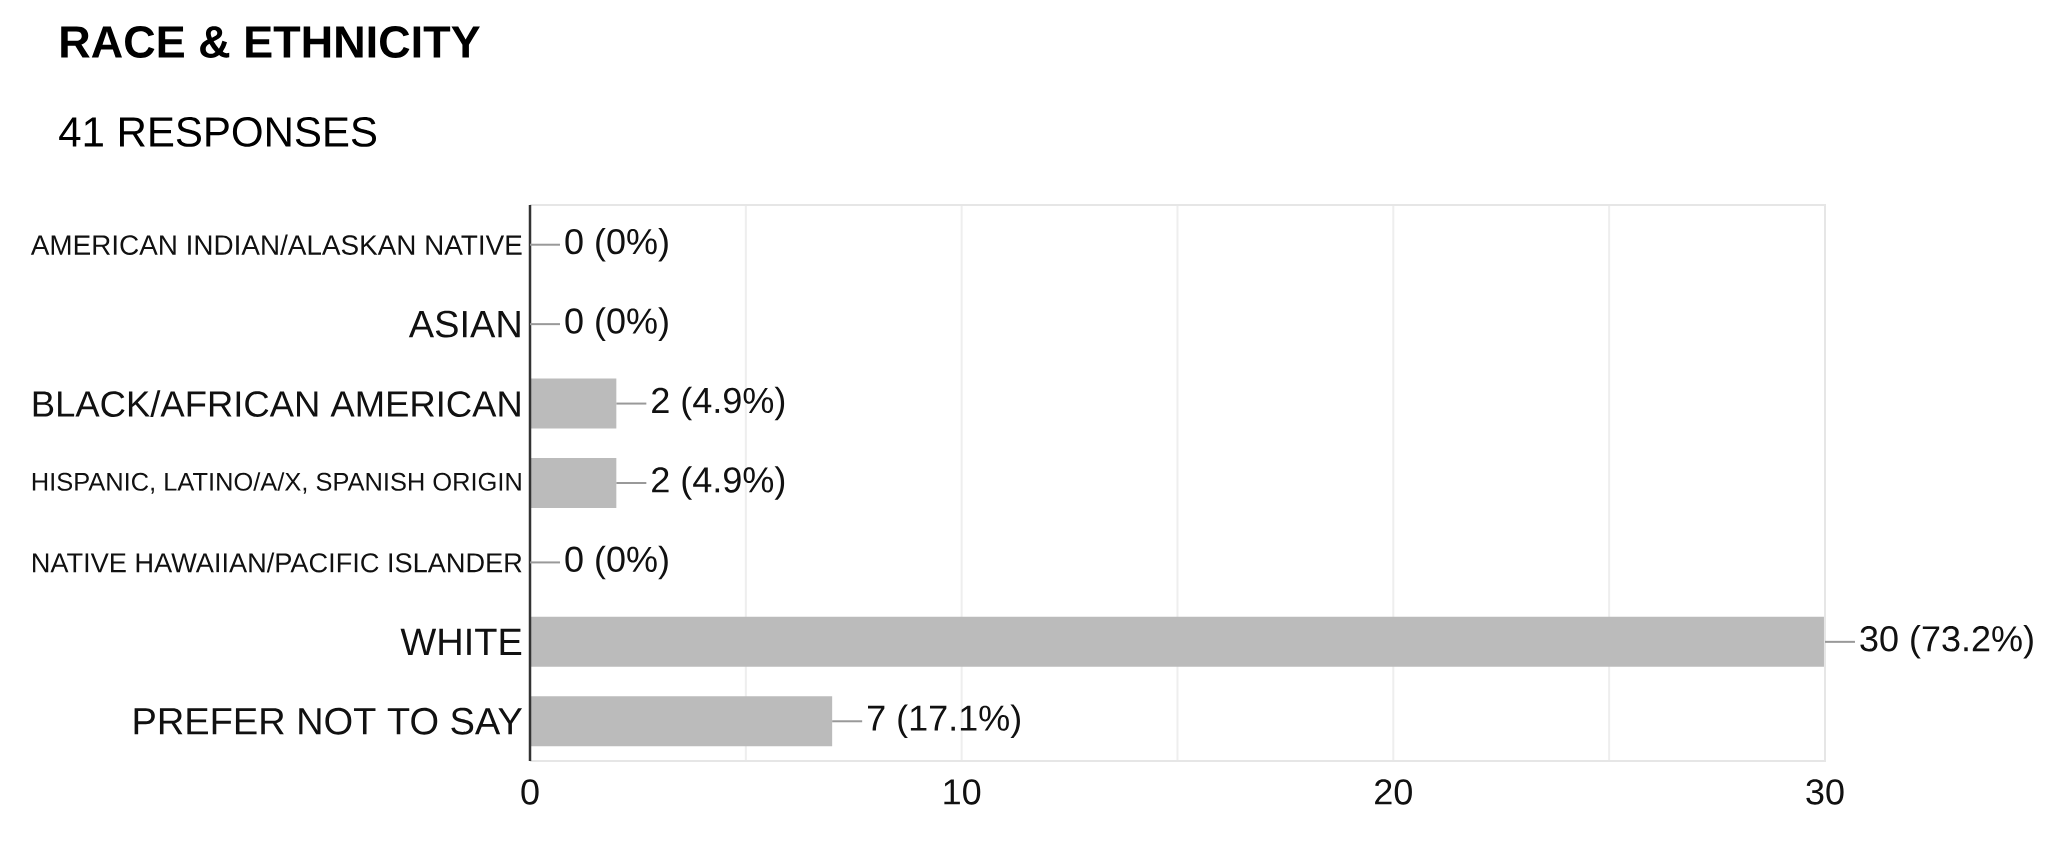 The width and height of the screenshot is (2048, 848). What do you see at coordinates (461, 641) in the screenshot?
I see `y-tick-label: WHITE` at bounding box center [461, 641].